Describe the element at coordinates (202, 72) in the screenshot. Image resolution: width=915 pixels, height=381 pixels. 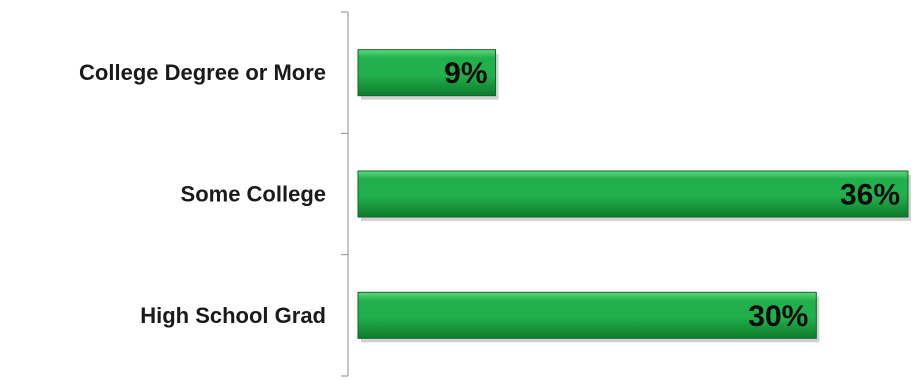
I see `category-label: College Degree or More` at that location.